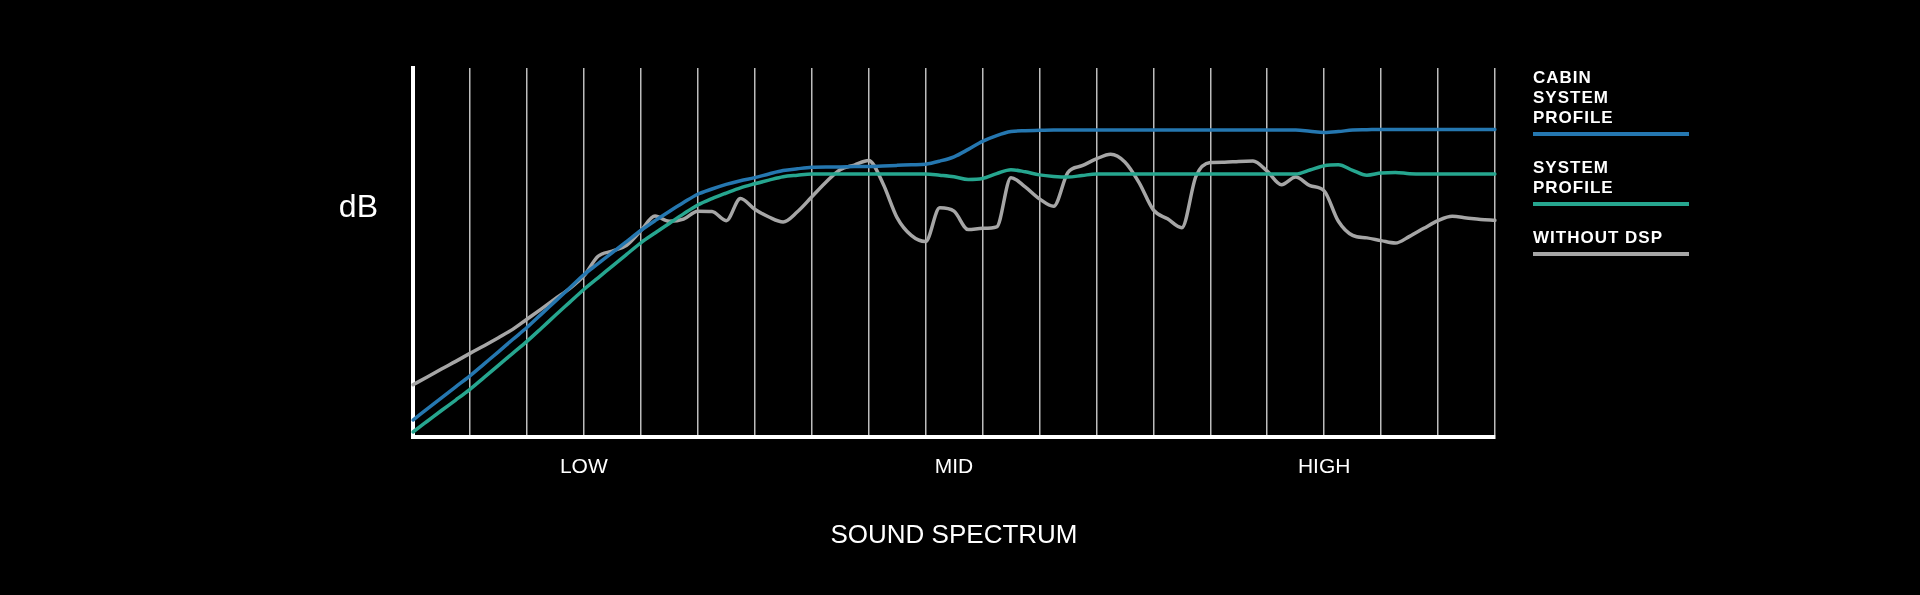 Image resolution: width=1920 pixels, height=595 pixels. I want to click on text: WITHOUT DSP, so click(1598, 238).